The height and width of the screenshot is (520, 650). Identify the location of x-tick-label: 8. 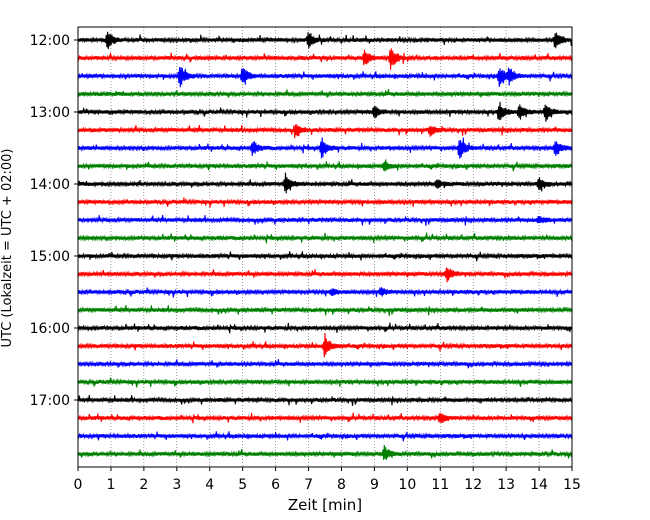
(341, 485).